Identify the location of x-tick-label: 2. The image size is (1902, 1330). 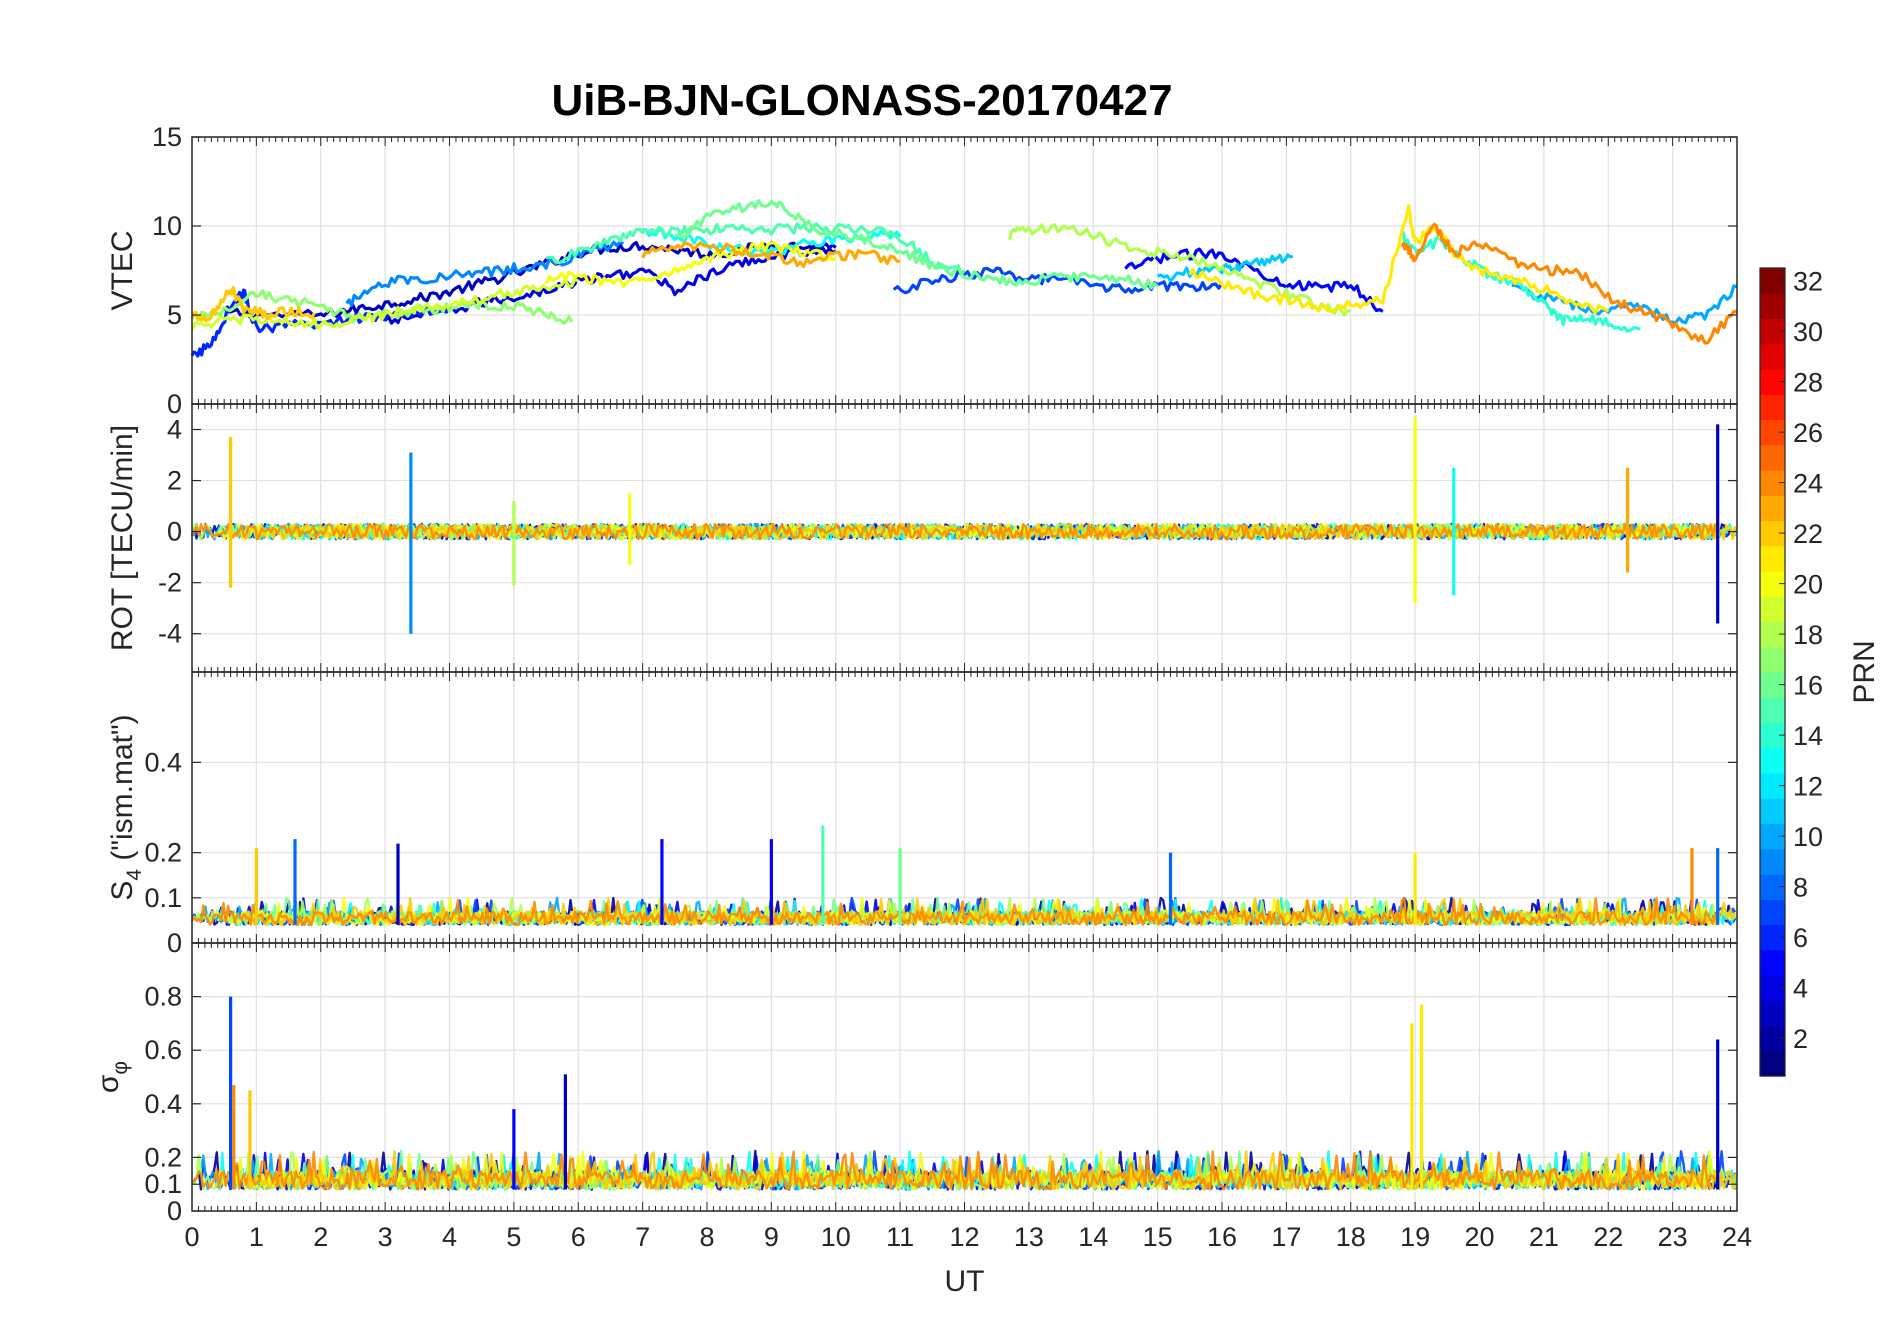
(320, 1237).